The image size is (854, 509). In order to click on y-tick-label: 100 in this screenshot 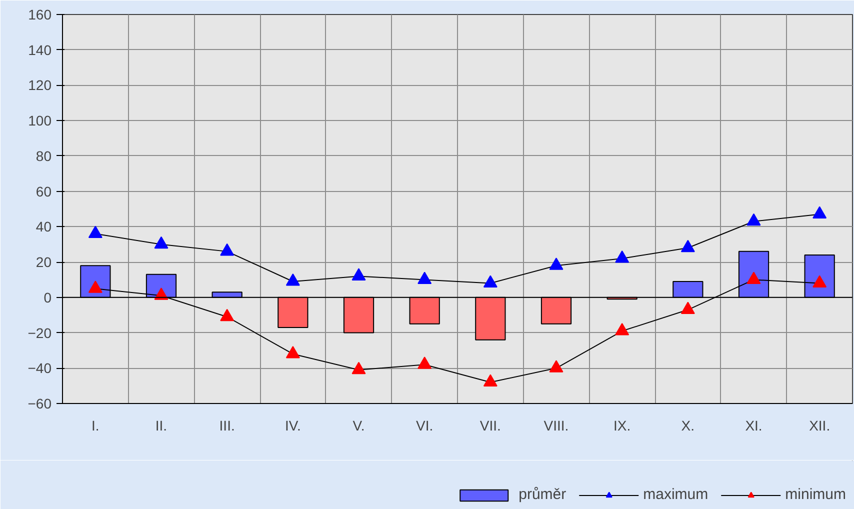, I will do `click(40, 120)`.